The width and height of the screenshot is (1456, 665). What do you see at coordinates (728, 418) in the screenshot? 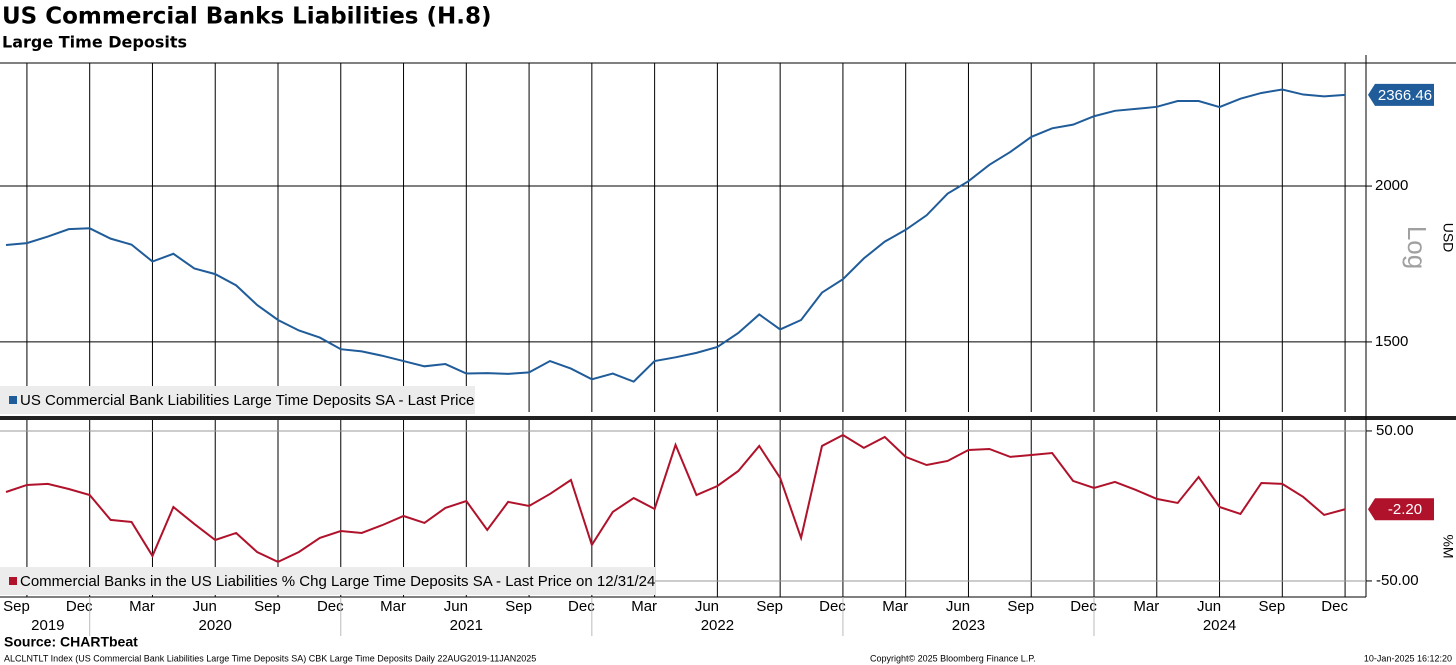
I see `panel-separator` at bounding box center [728, 418].